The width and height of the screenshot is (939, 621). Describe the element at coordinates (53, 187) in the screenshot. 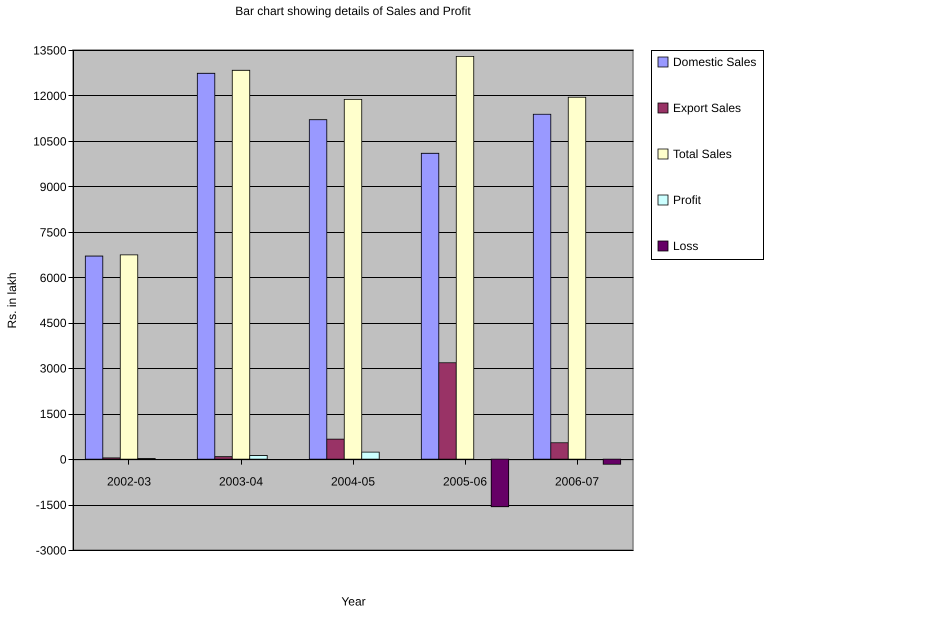

I see `y-tick-label: 9000` at that location.